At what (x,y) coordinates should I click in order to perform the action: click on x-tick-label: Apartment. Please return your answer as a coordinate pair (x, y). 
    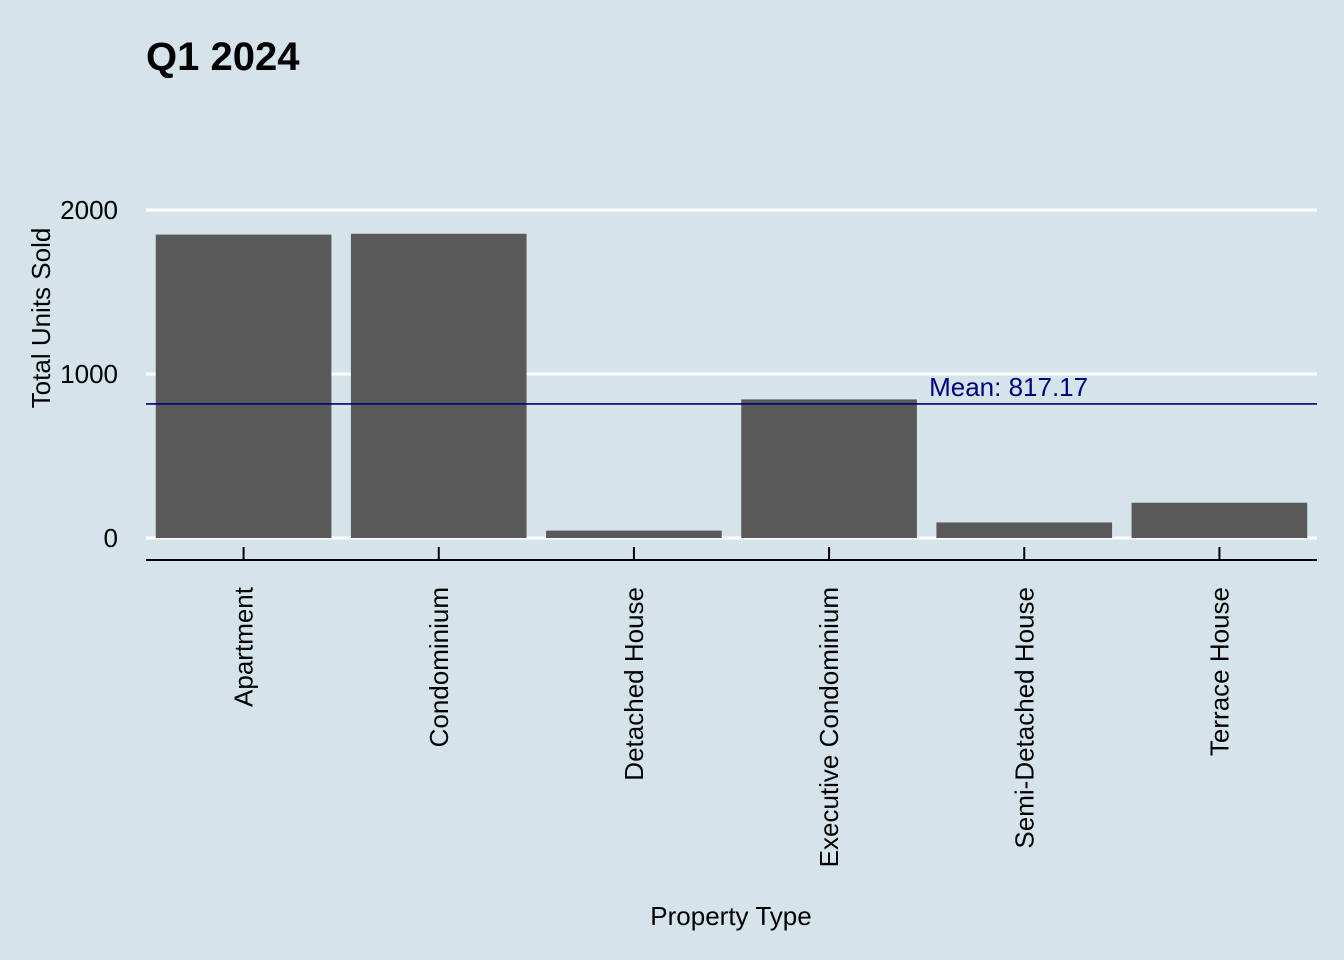
    Looking at the image, I should click on (244, 646).